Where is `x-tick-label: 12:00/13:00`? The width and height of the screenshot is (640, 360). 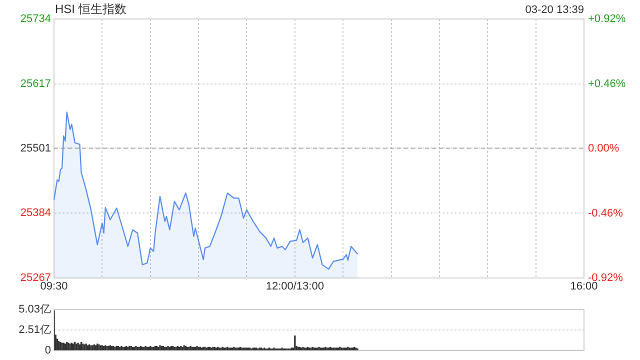 x-tick-label: 12:00/13:00 is located at coordinates (295, 286).